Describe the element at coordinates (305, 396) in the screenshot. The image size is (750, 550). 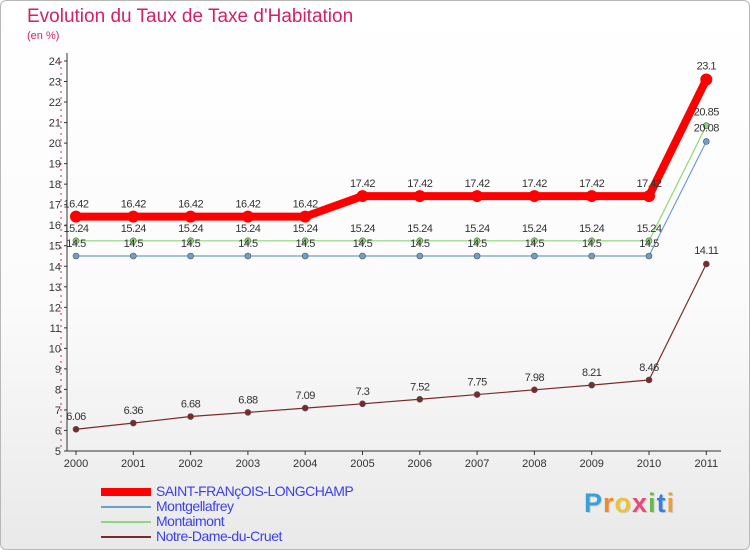
I see `data-label: 7.09` at that location.